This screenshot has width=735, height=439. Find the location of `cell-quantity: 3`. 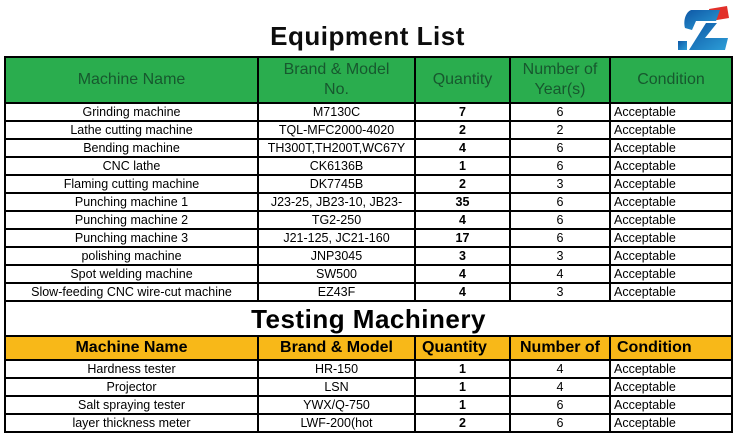

cell-quantity: 3 is located at coordinates (462, 256).